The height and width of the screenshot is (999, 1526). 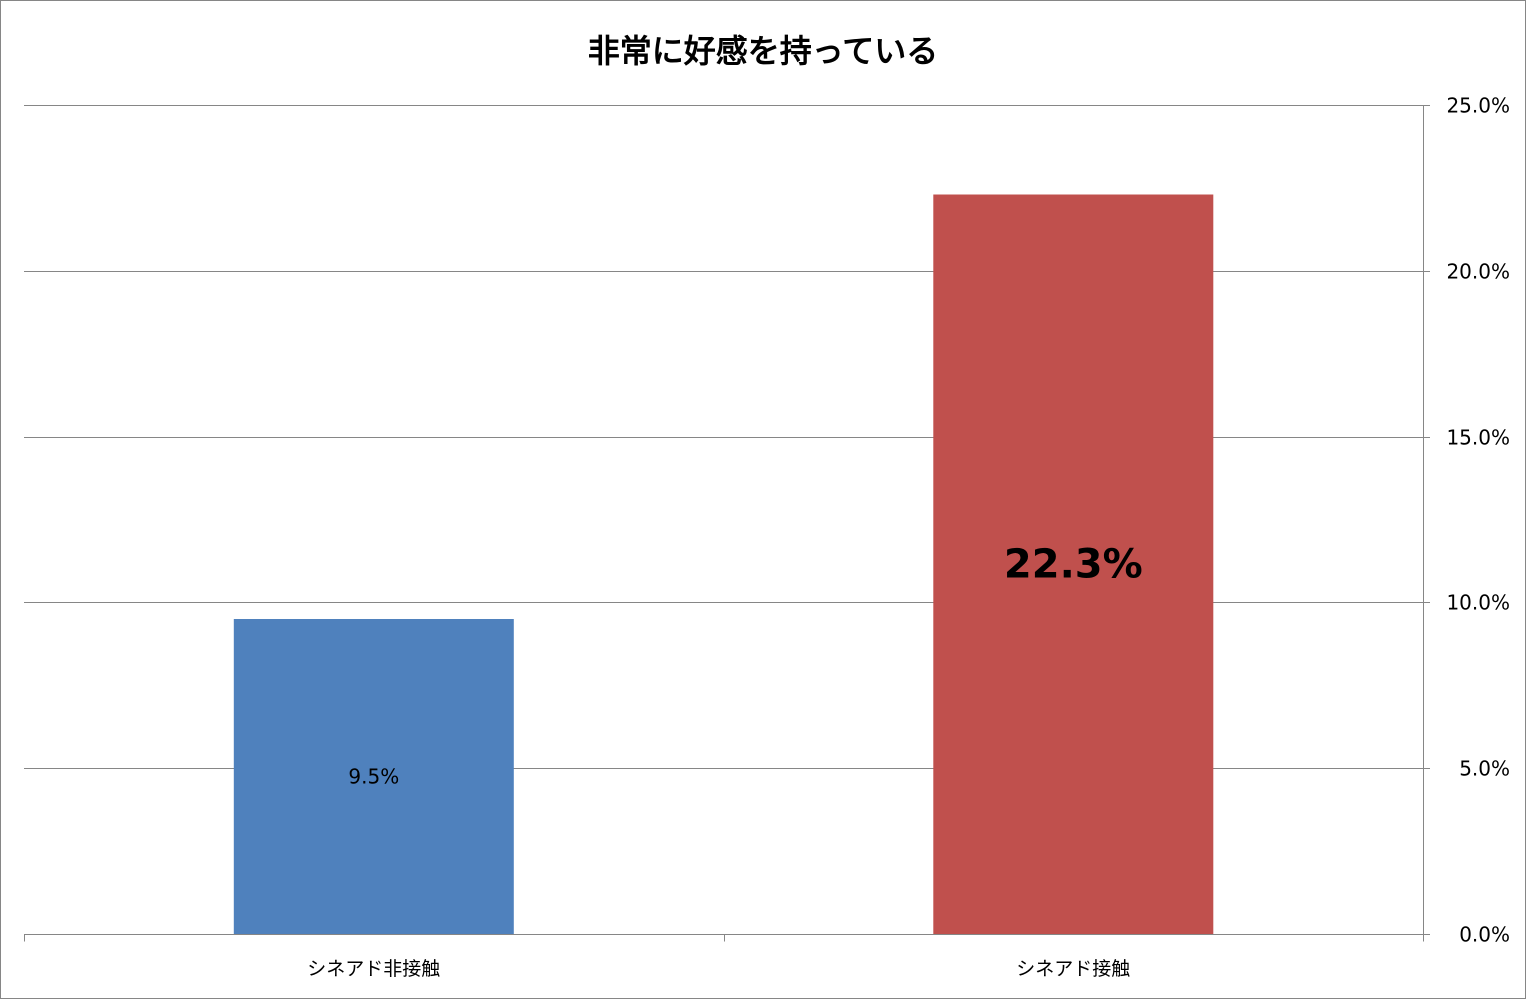 I want to click on y-tick-label: 5.0%, so click(x=1484, y=769).